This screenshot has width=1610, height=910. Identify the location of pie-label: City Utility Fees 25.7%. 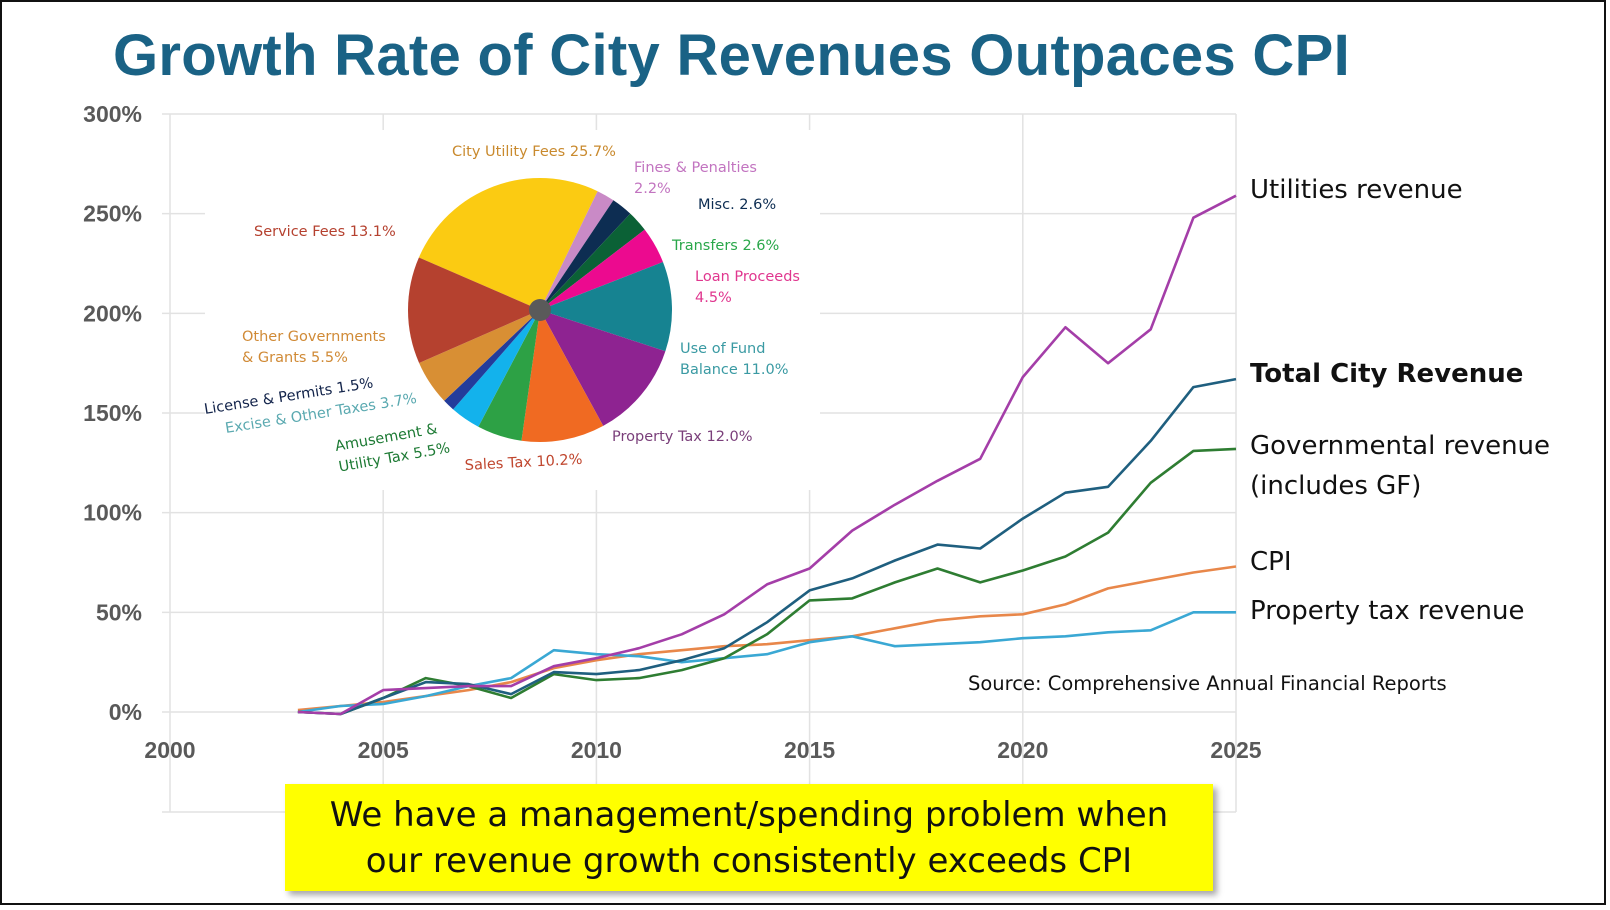
(534, 152).